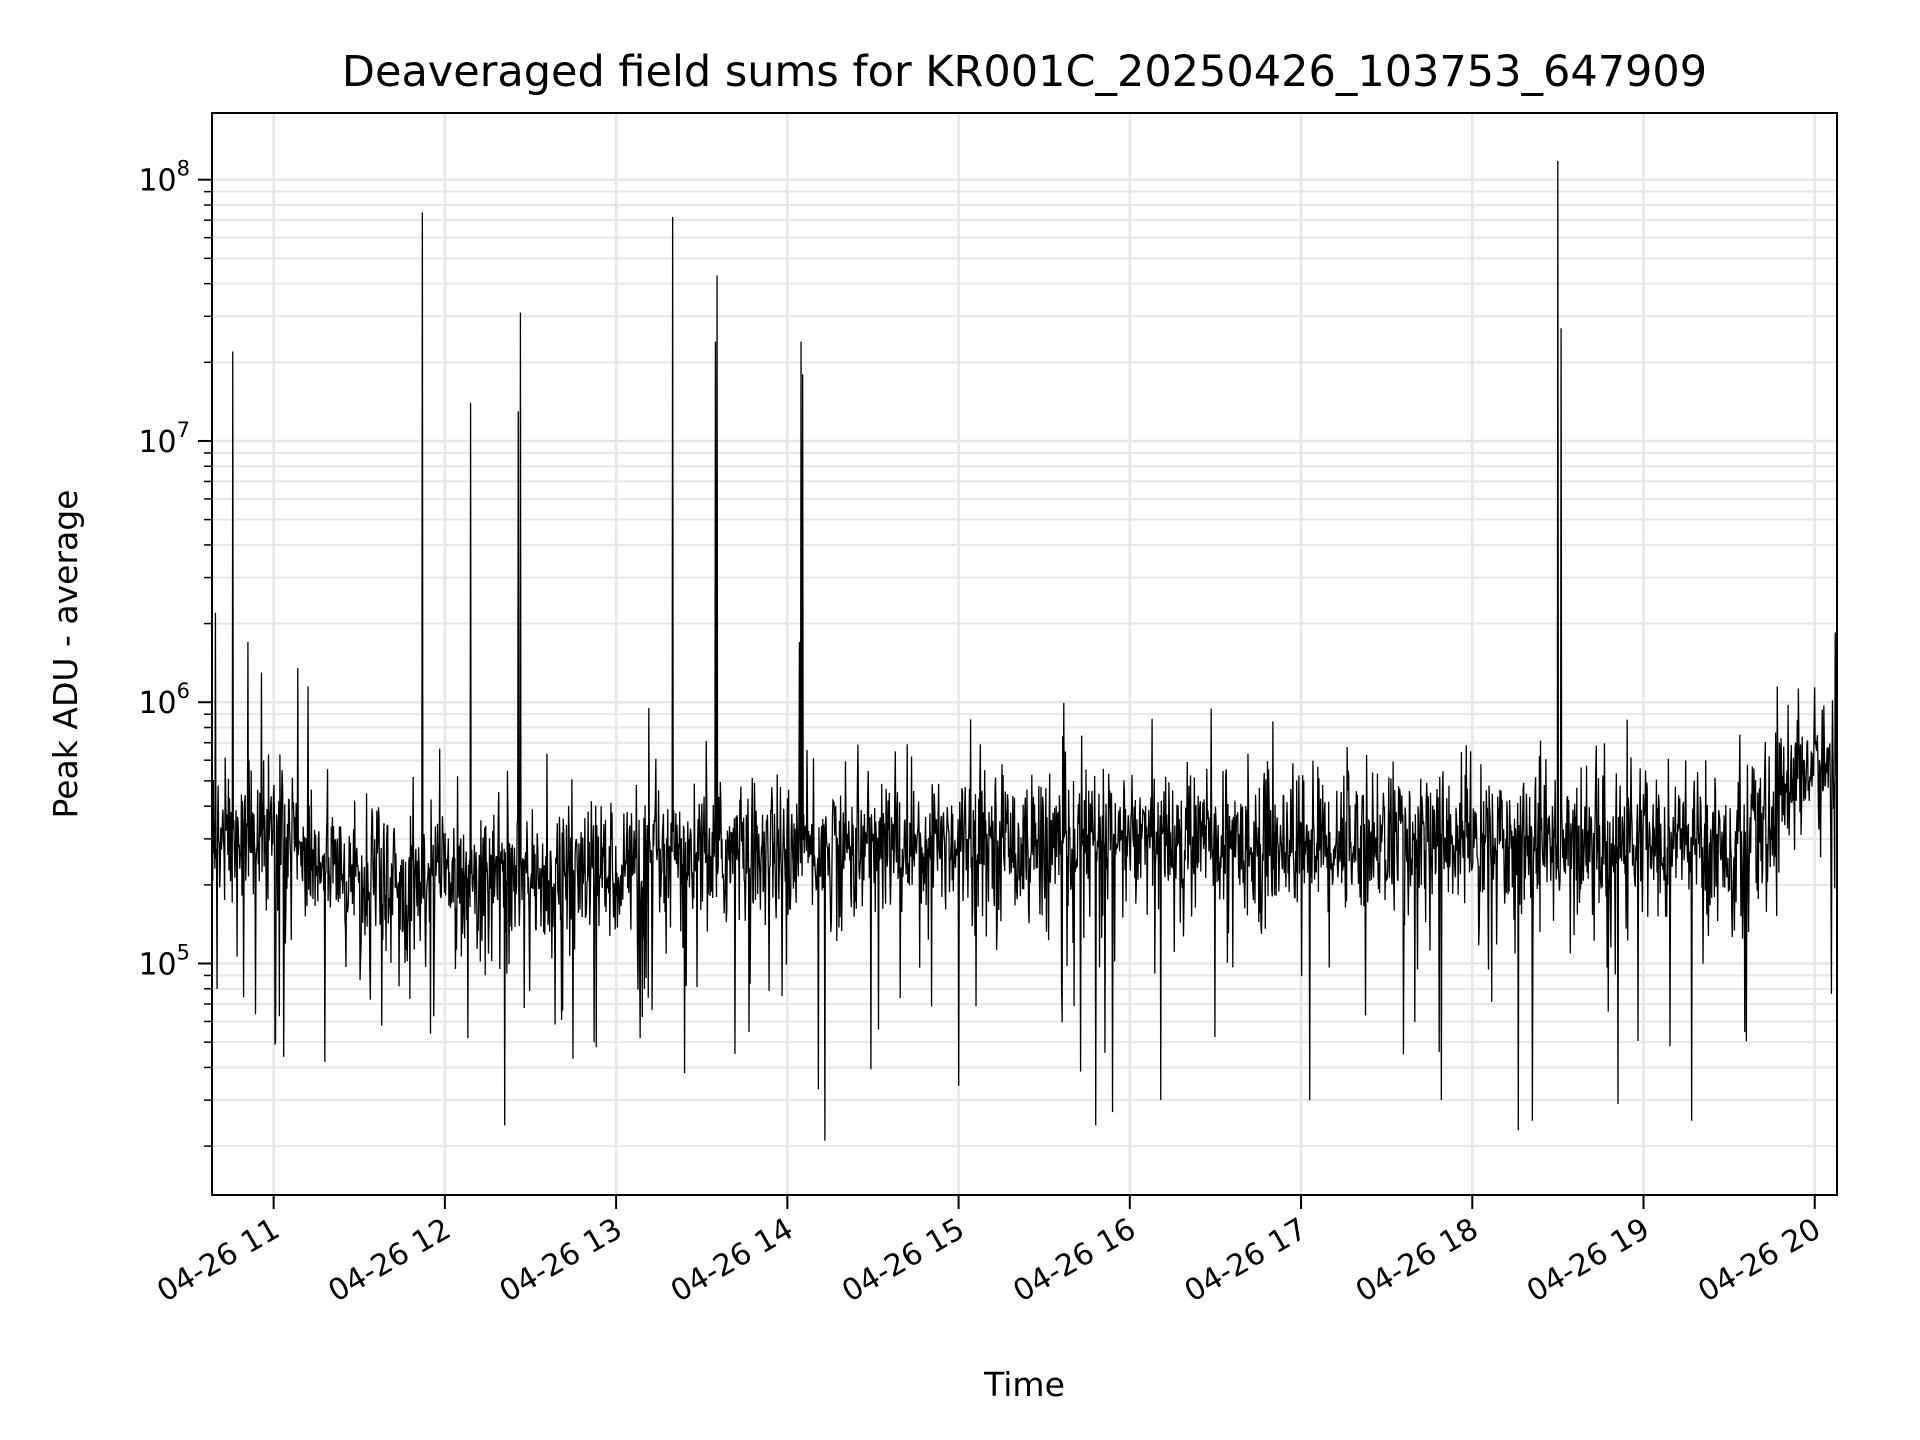  I want to click on y-axis: 10⁵ 10⁶ 10⁷ 10⁸, so click(175, 652).